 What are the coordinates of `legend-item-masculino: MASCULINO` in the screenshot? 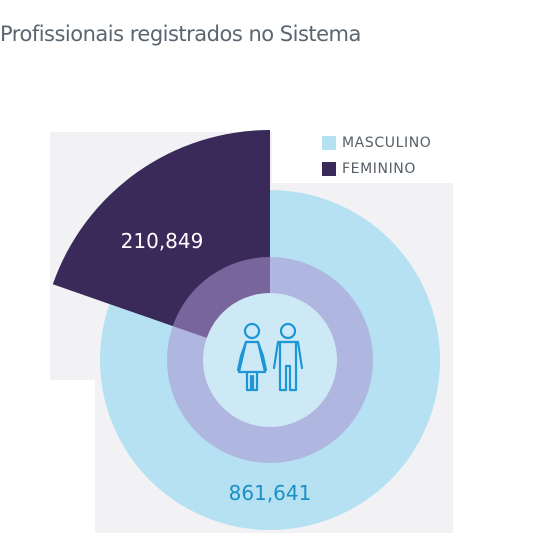 It's located at (376, 143).